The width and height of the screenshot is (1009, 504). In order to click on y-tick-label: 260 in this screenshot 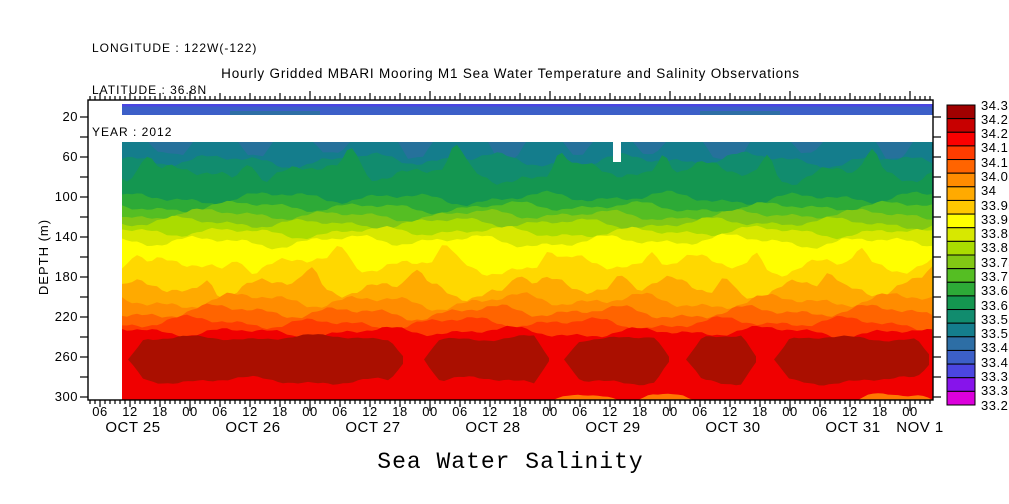, I will do `click(66, 356)`.